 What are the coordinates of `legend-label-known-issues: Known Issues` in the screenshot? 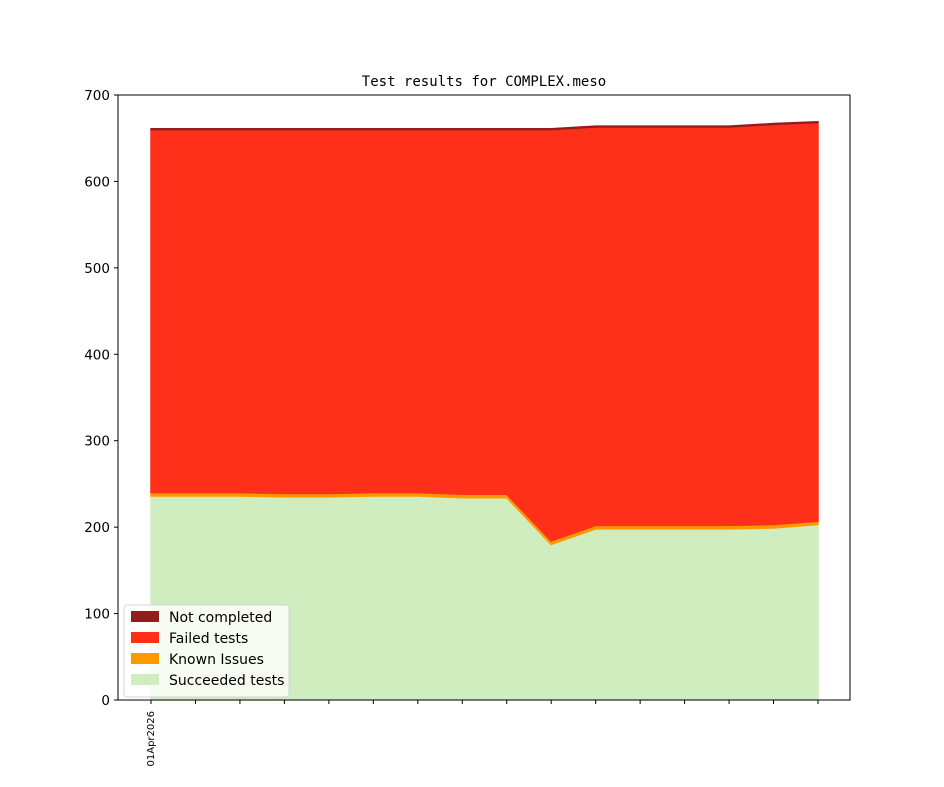 It's located at (216, 660).